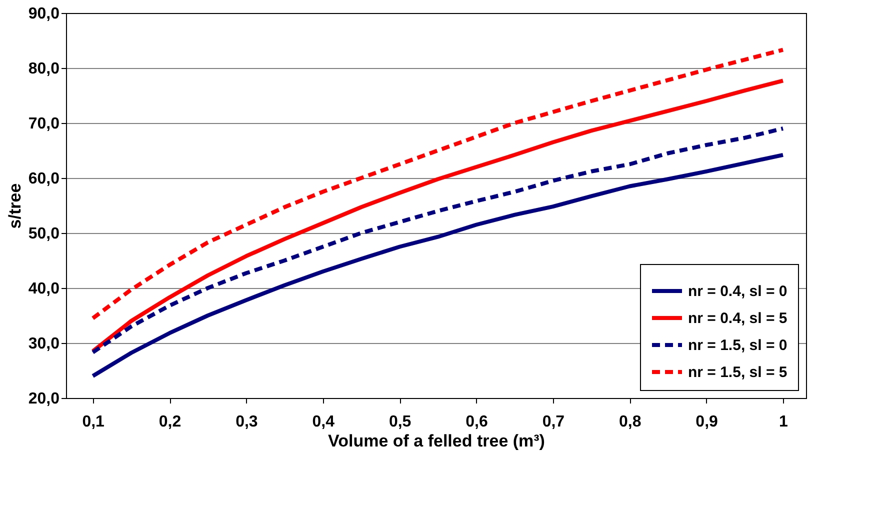 Image resolution: width=875 pixels, height=505 pixels. Describe the element at coordinates (247, 422) in the screenshot. I see `x-tick-label: 0,3` at that location.